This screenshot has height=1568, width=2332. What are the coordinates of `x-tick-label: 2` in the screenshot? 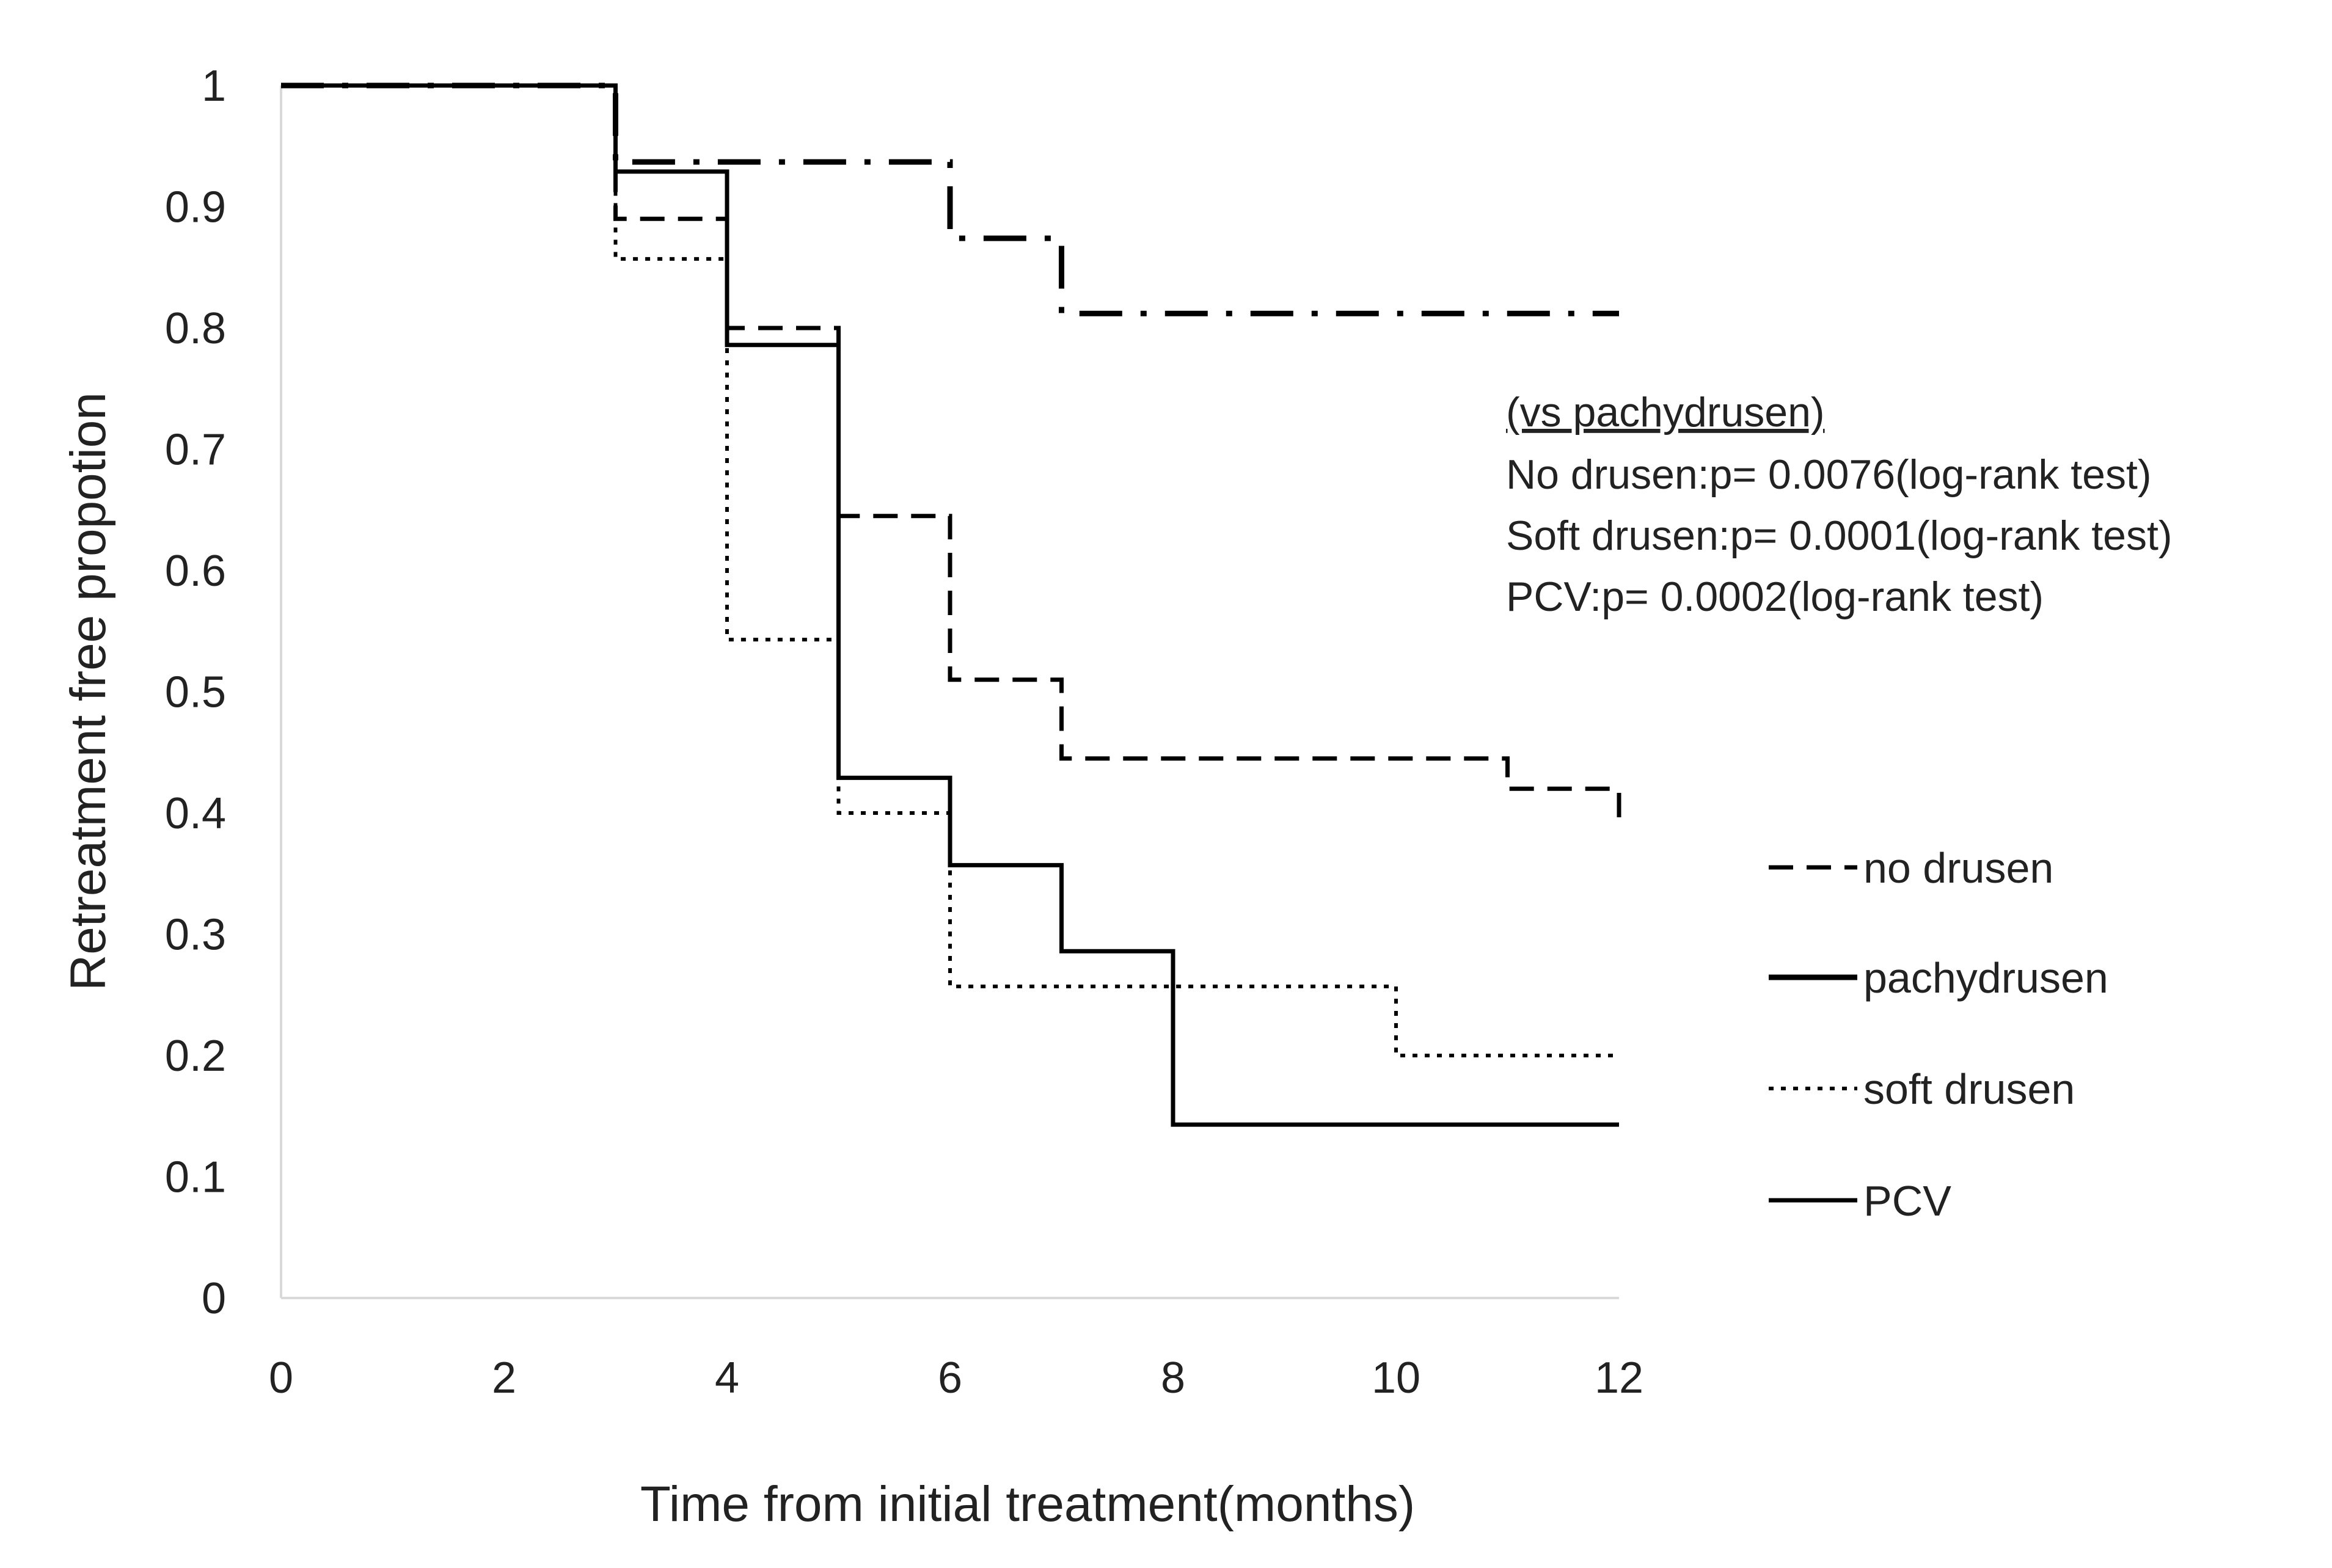 It's located at (504, 1378).